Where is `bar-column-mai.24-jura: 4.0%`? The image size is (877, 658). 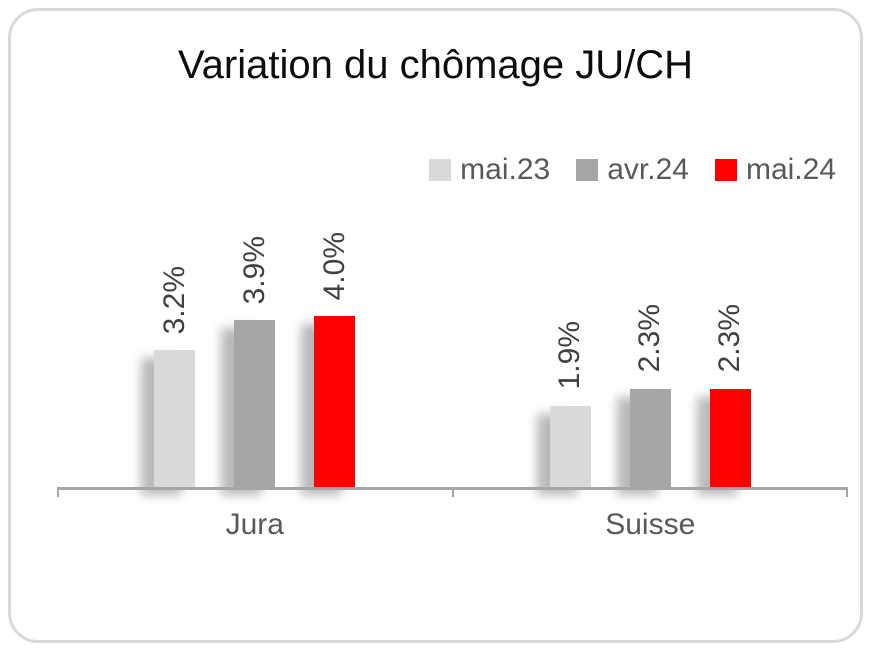
bar-column-mai.24-jura: 4.0% is located at coordinates (335, 359).